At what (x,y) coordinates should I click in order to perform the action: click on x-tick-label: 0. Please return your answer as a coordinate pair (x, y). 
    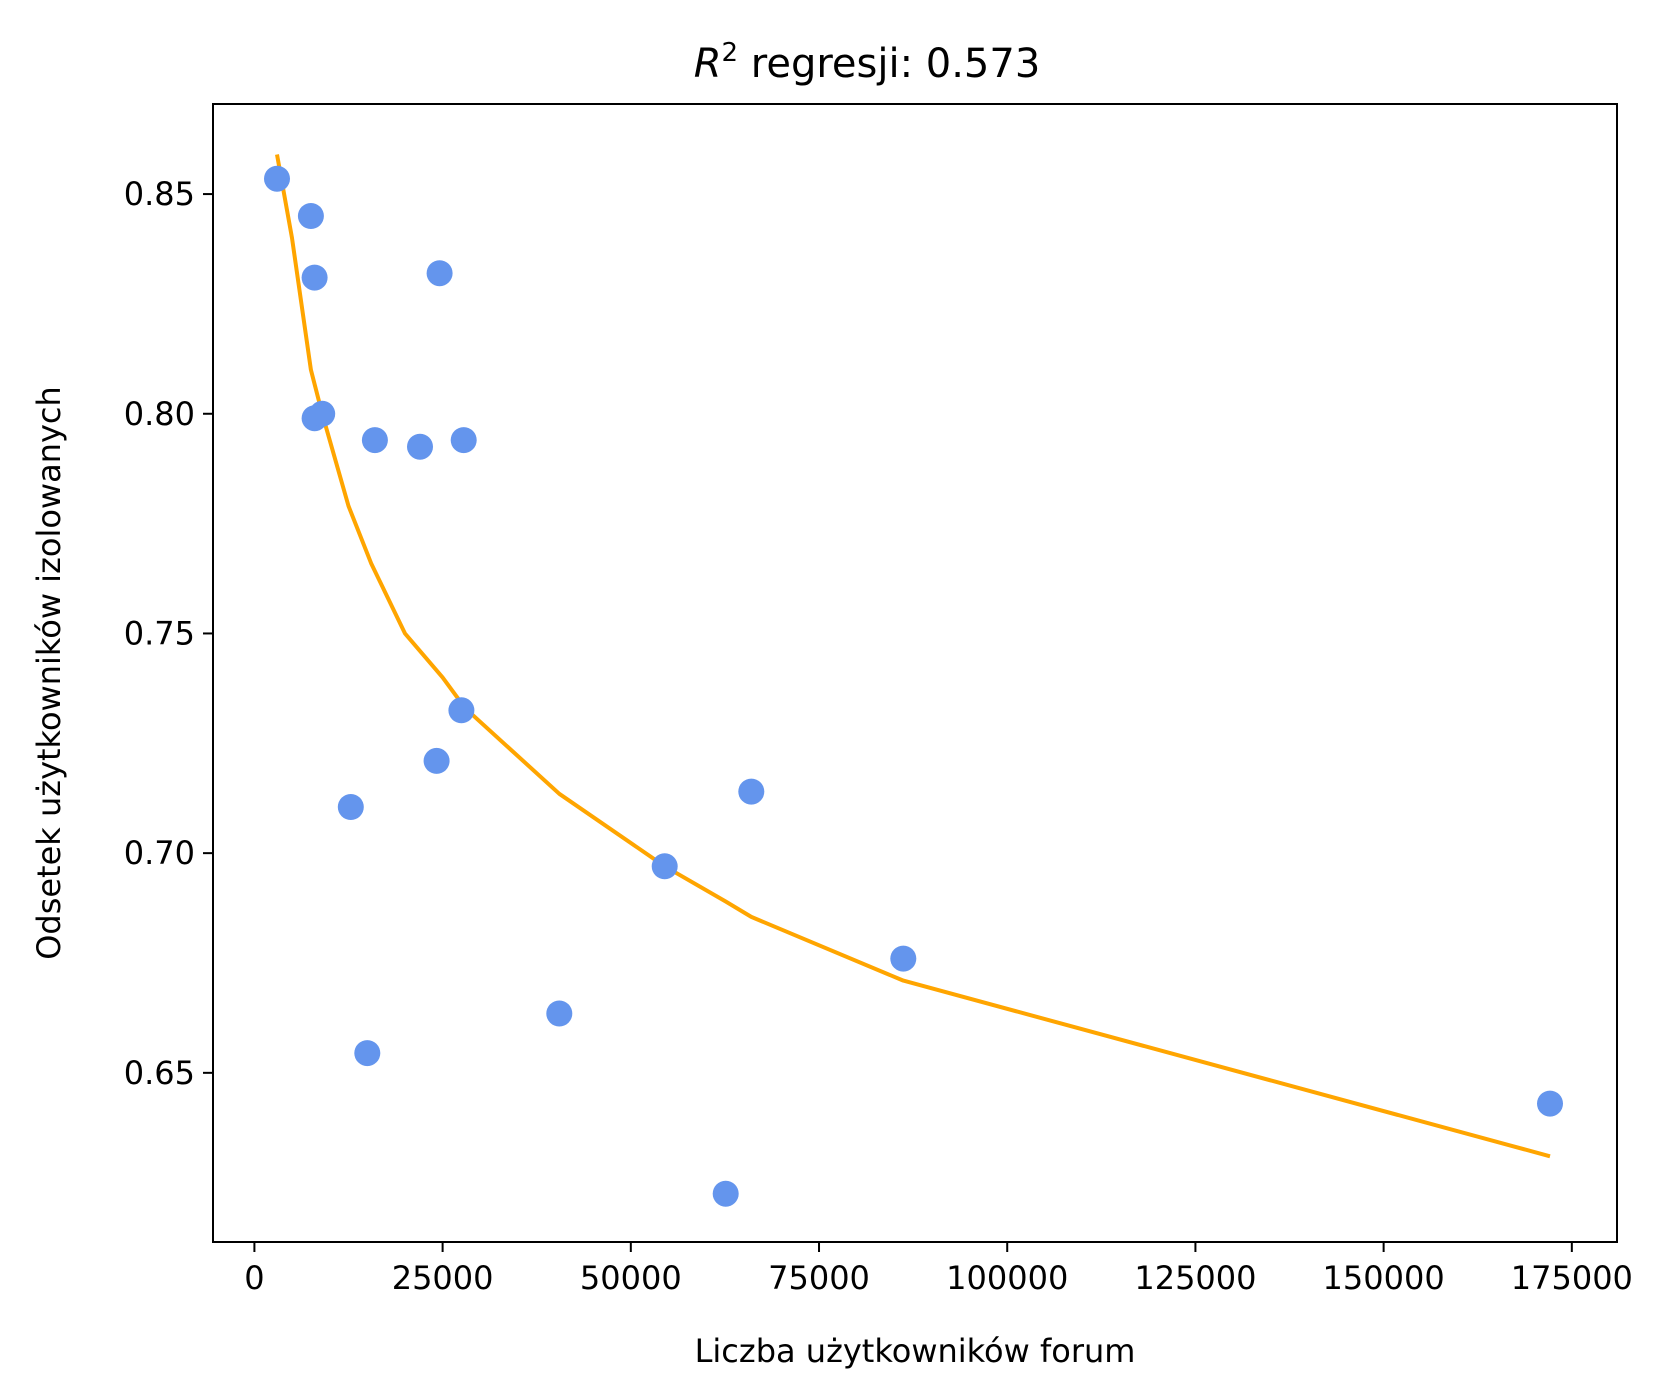
    Looking at the image, I should click on (254, 1278).